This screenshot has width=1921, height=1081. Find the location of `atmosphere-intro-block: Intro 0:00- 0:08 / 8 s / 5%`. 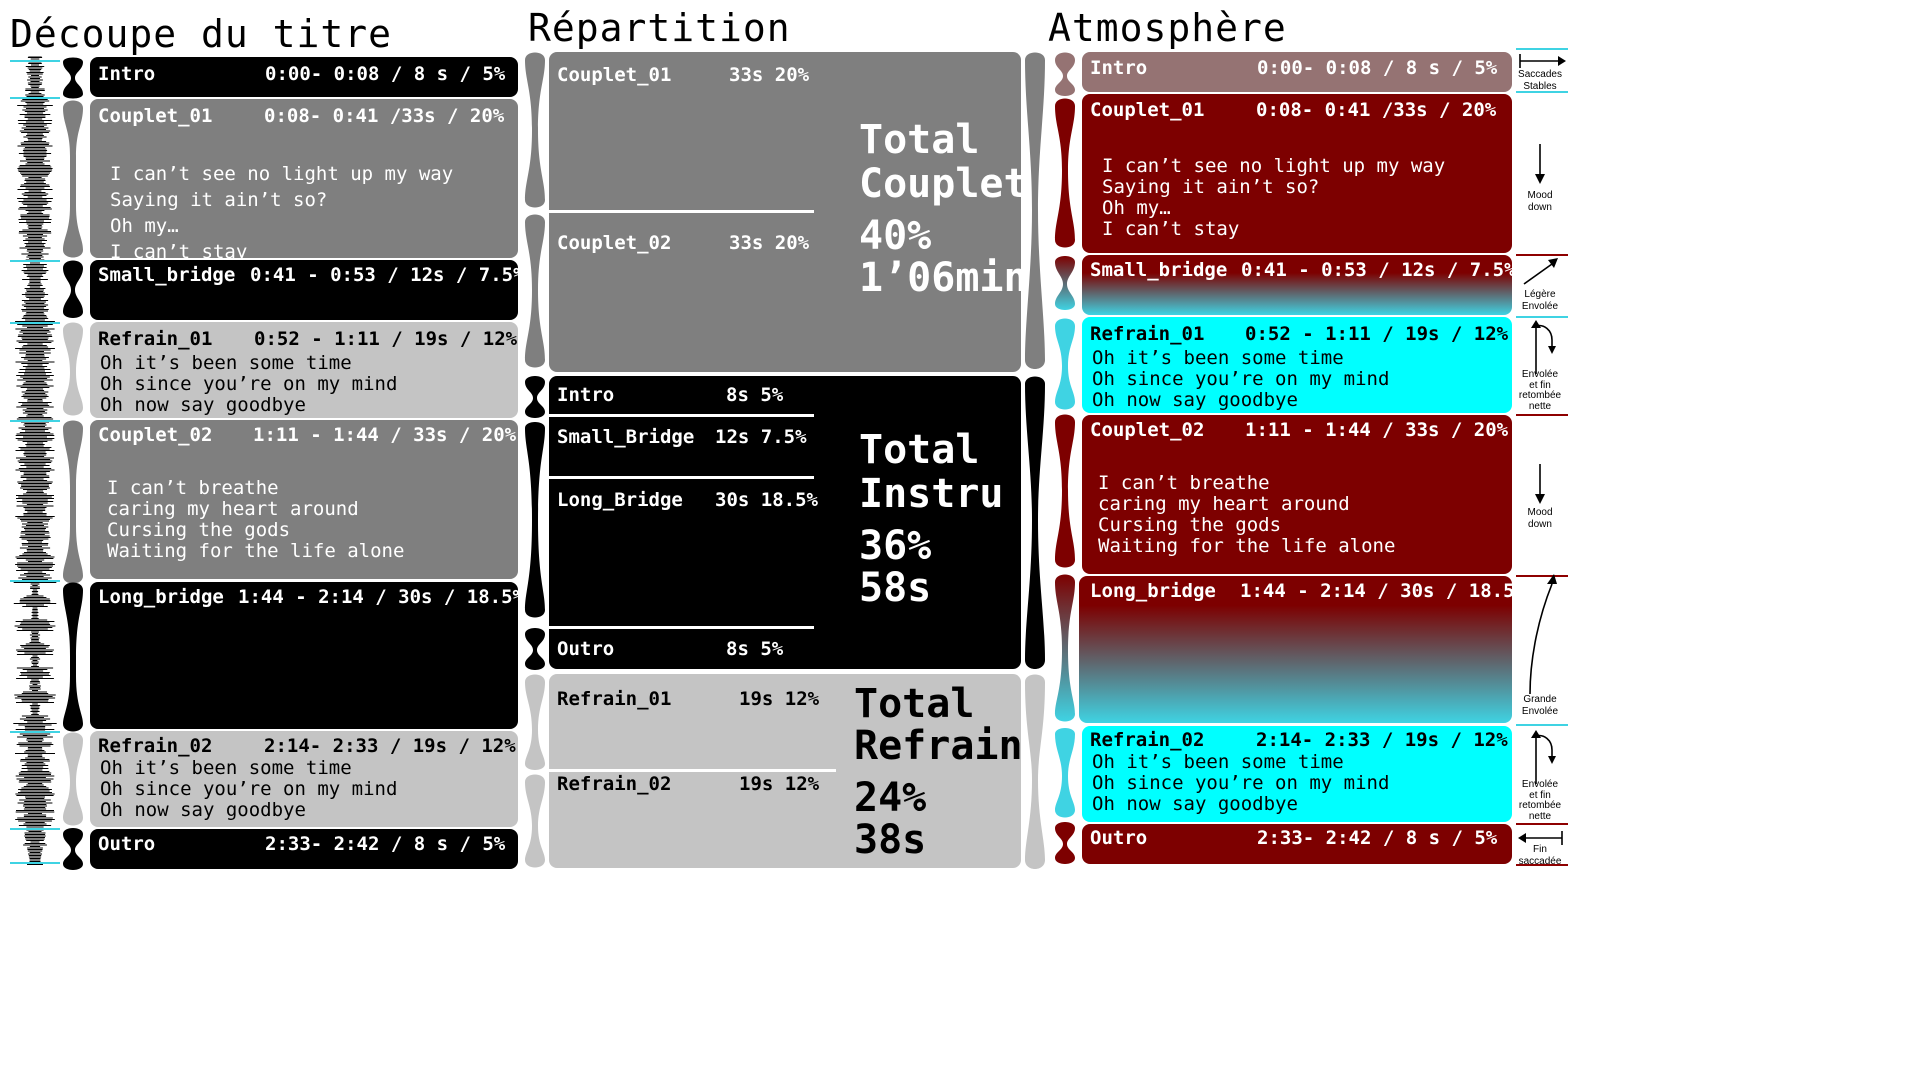

atmosphere-intro-block: Intro 0:00- 0:08 / 8 s / 5% is located at coordinates (1297, 72).